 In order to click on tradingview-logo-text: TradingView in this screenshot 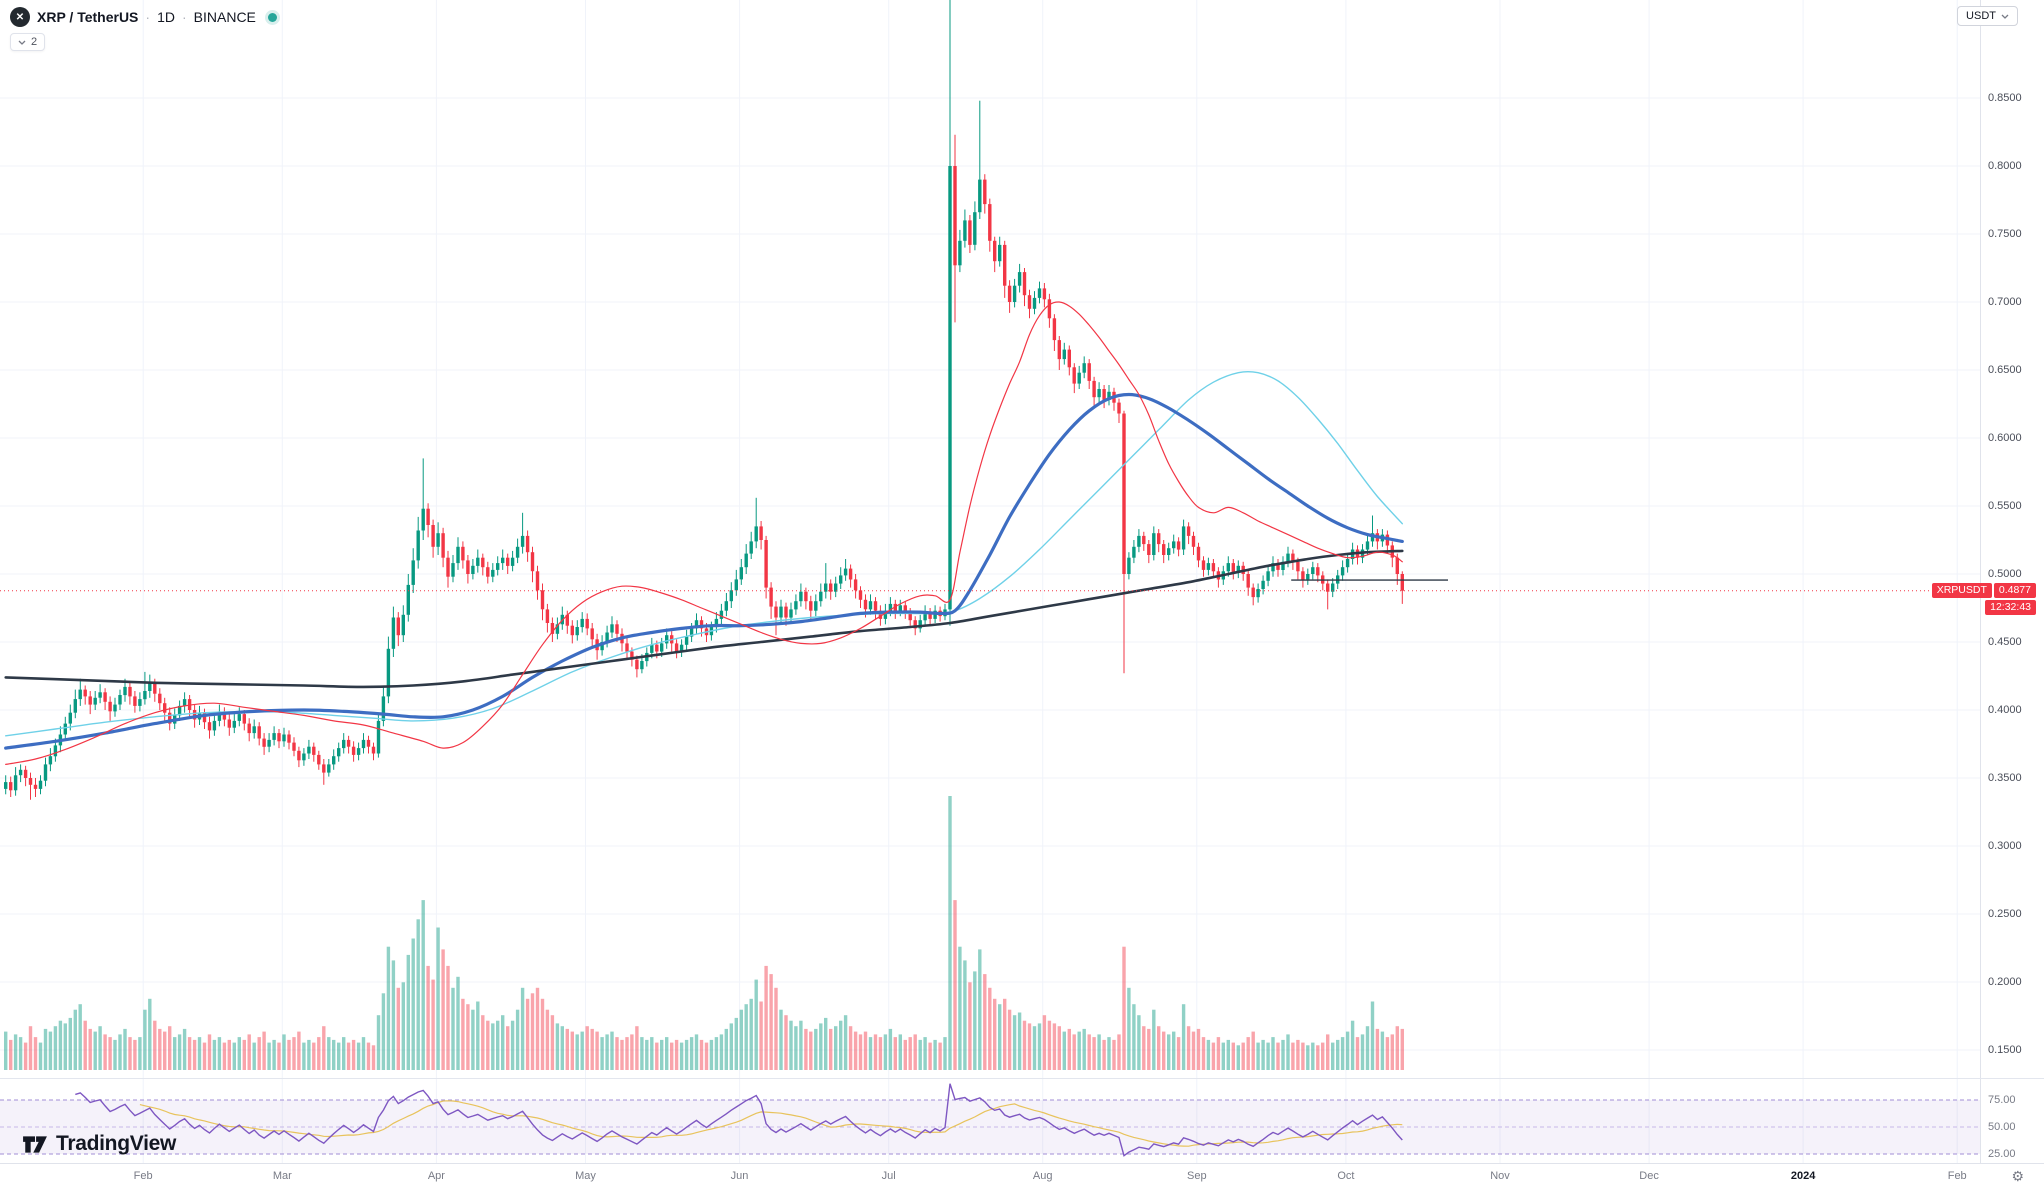, I will do `click(116, 1143)`.